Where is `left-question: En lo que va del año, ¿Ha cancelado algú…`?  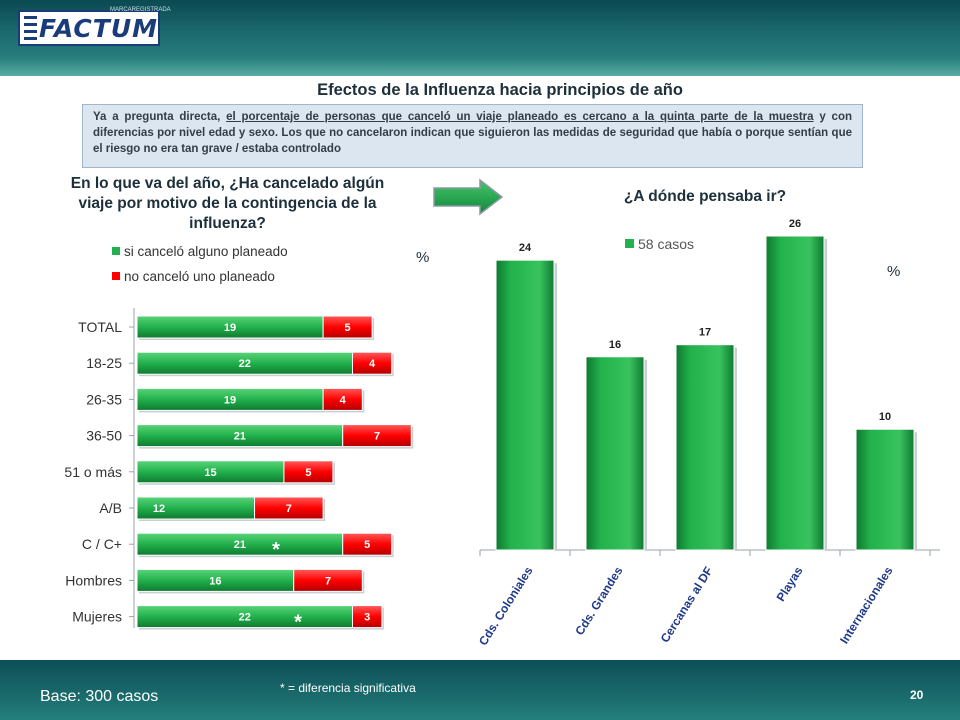
left-question: En lo que va del año, ¿Ha cancelado algú… is located at coordinates (227, 203).